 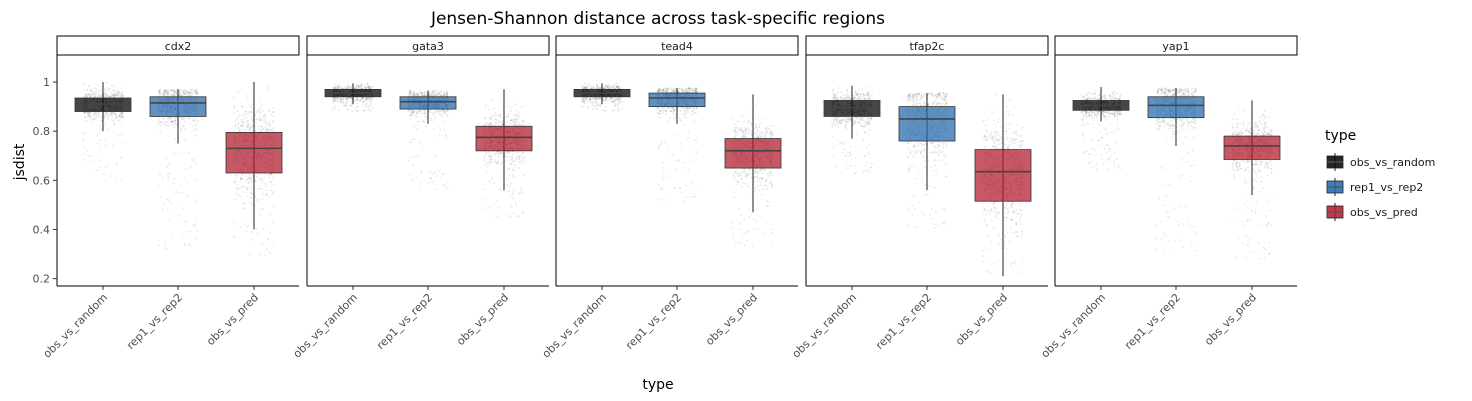 I want to click on legend-title: type, so click(x=1340, y=136).